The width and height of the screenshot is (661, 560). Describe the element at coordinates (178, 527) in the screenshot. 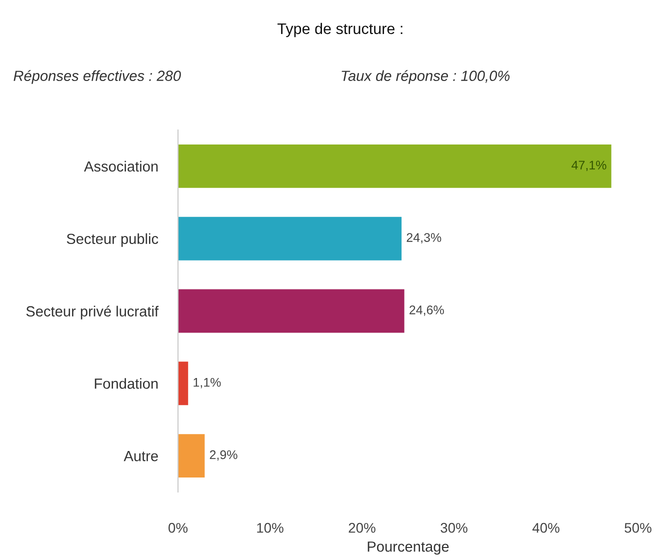

I see `x-tick-label: 0%` at that location.